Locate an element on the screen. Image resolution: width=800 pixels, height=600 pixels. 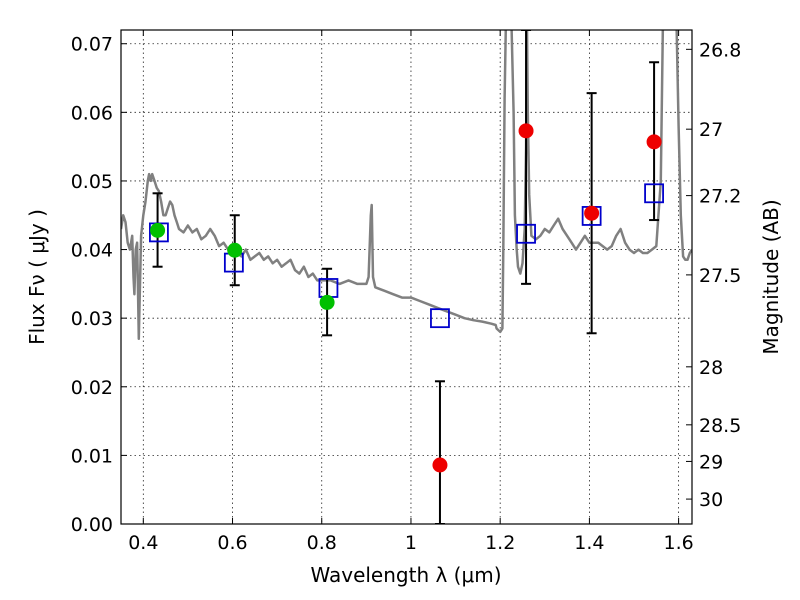
y2-tick-label: 29 is located at coordinates (711, 462).